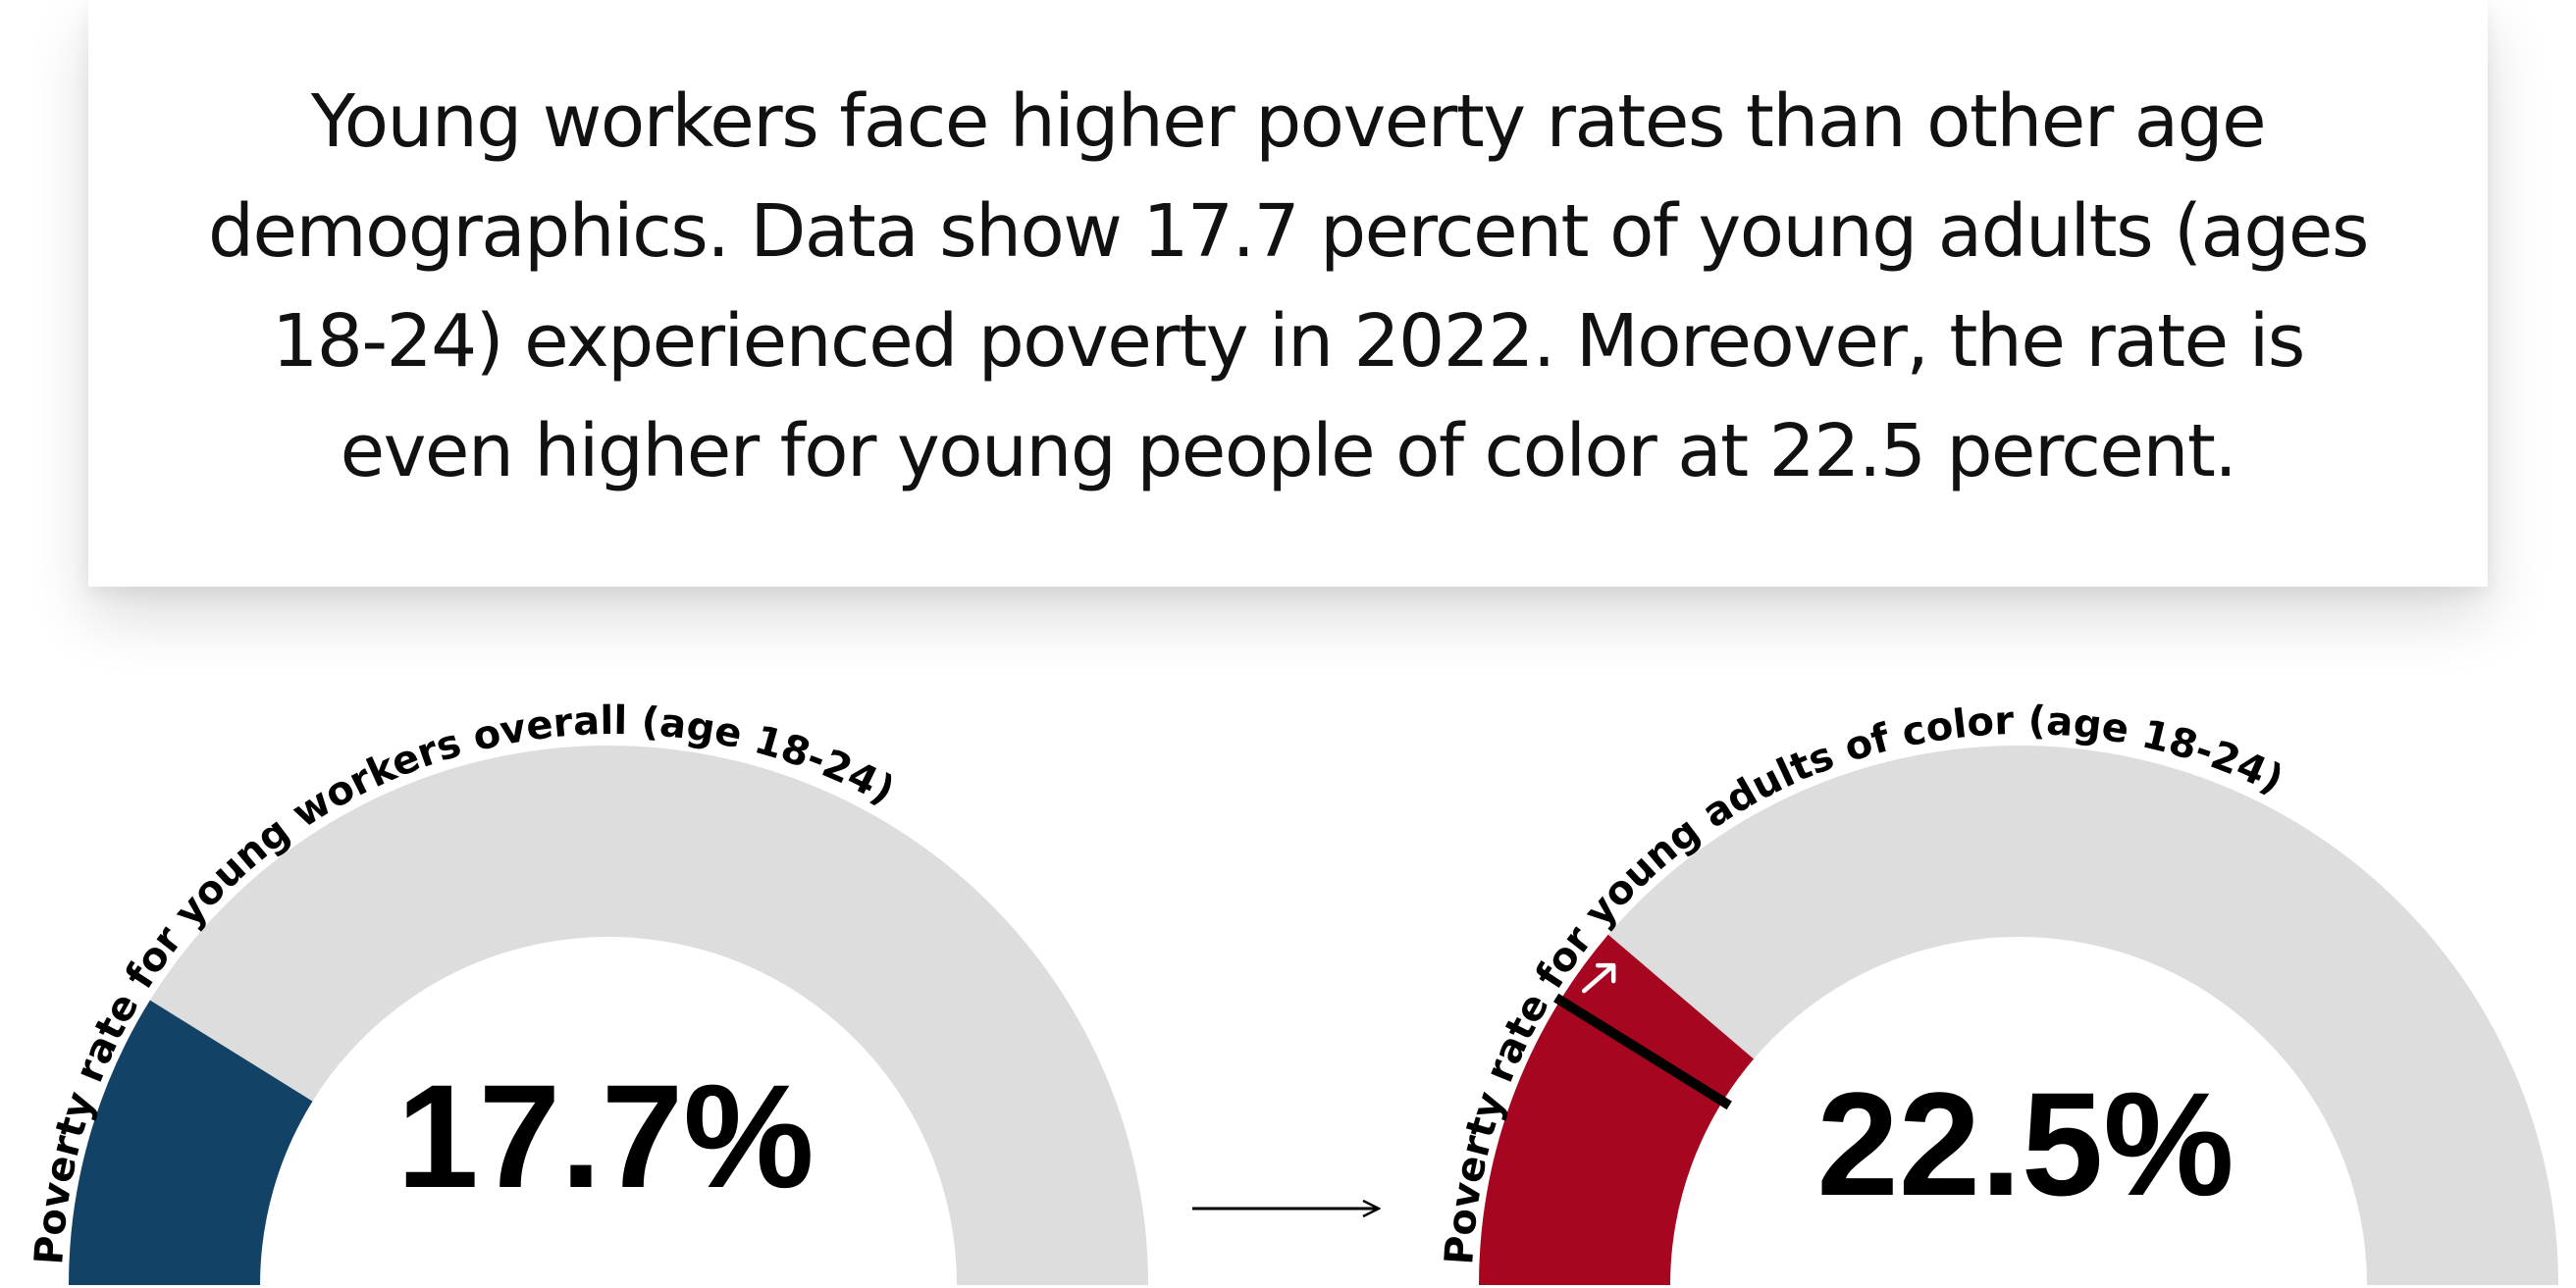 Image resolution: width=2576 pixels, height=1288 pixels. What do you see at coordinates (605, 1136) in the screenshot?
I see `gauge-value-label: 17.7%` at bounding box center [605, 1136].